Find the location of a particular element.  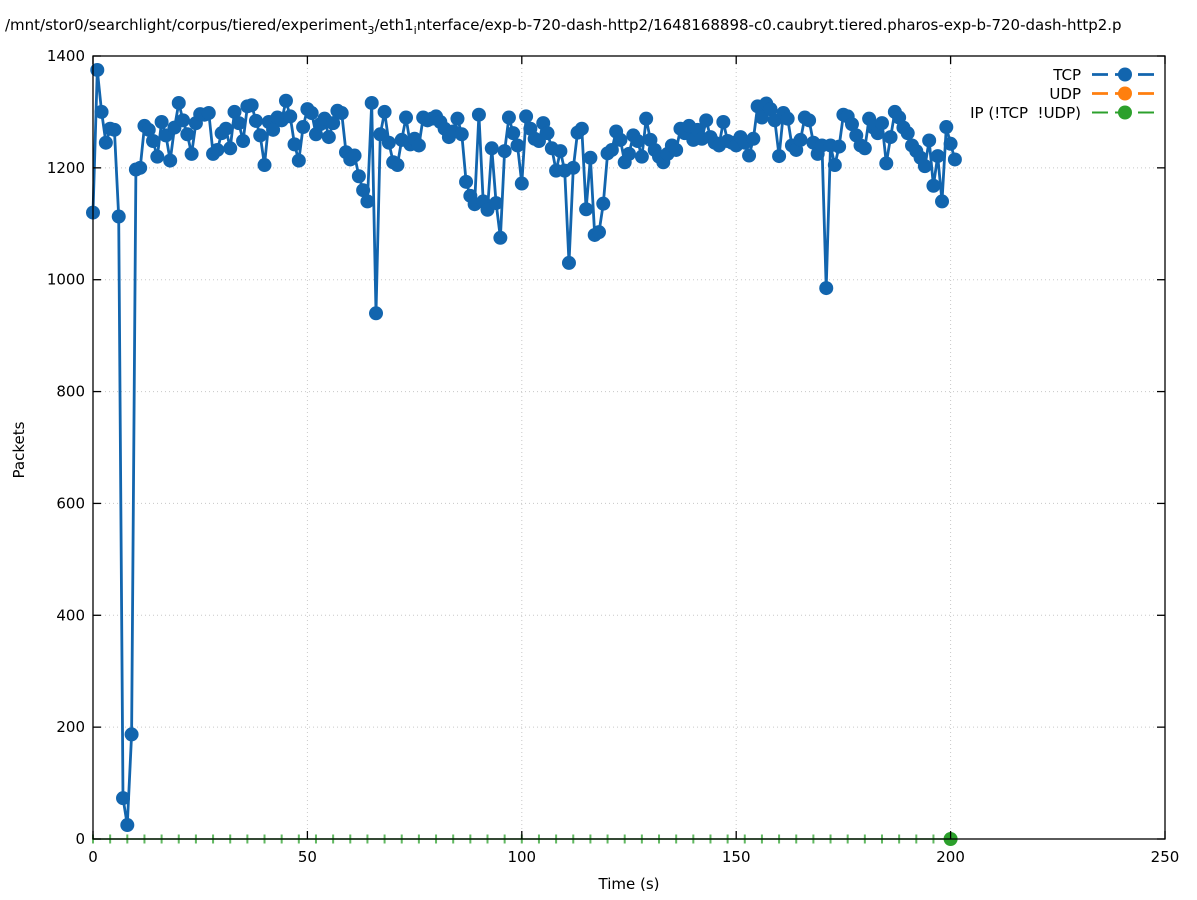

x-tick-label: 100 is located at coordinates (521, 857).